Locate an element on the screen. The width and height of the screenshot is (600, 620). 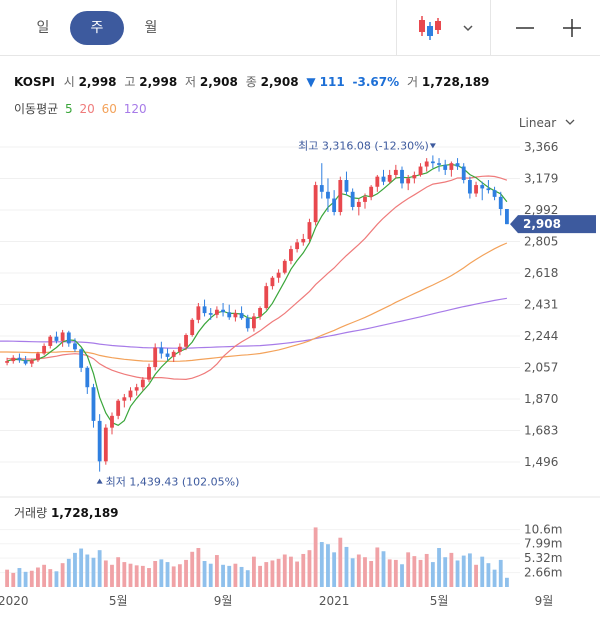
high-marker-icon is located at coordinates (432, 146).